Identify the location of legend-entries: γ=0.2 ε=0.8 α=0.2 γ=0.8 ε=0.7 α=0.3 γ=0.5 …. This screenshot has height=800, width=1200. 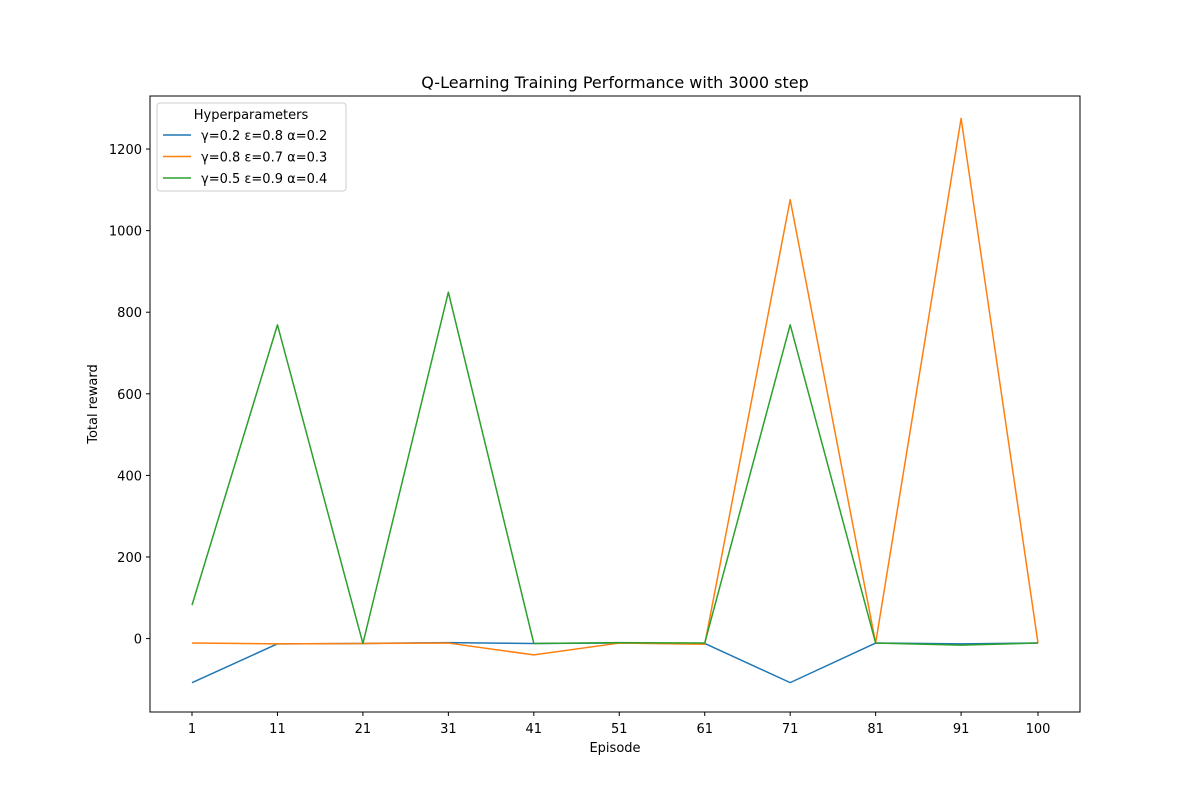
(245, 158).